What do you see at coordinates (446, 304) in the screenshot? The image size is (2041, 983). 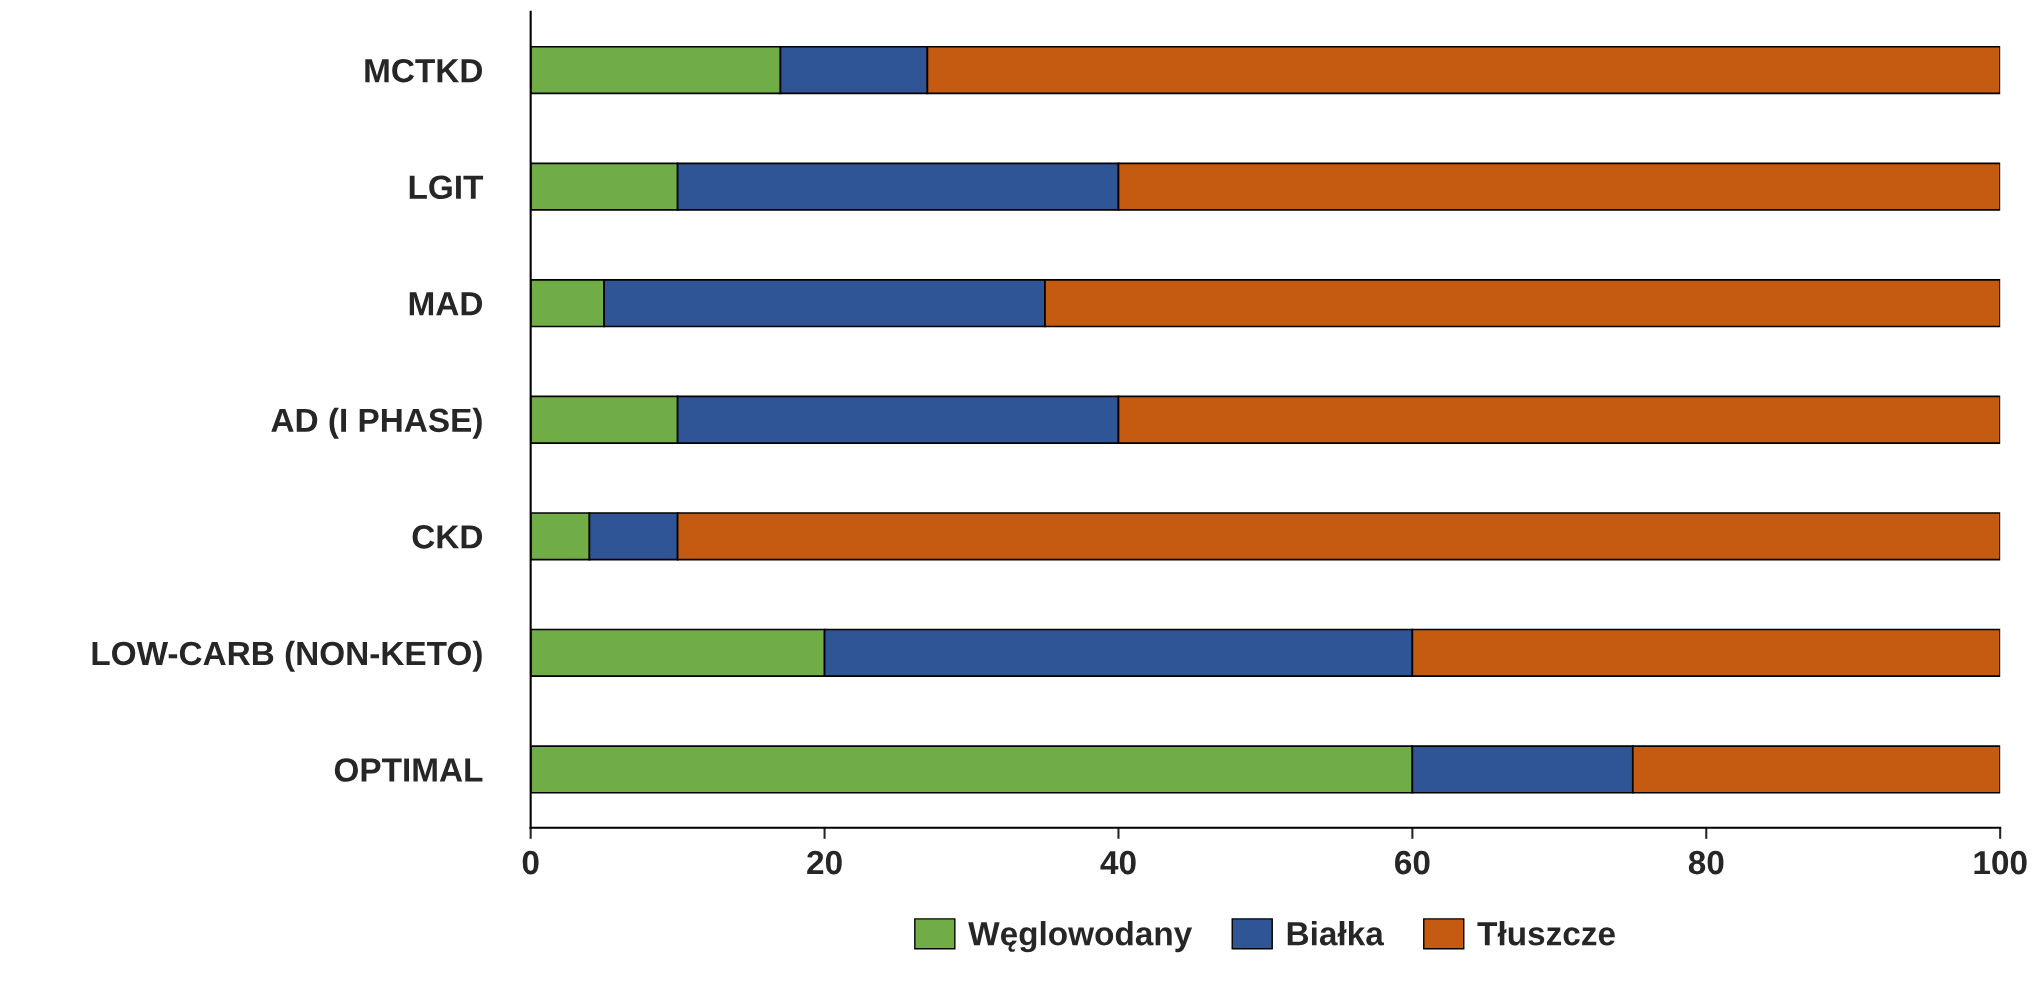 I see `y-tick-label: MAD` at bounding box center [446, 304].